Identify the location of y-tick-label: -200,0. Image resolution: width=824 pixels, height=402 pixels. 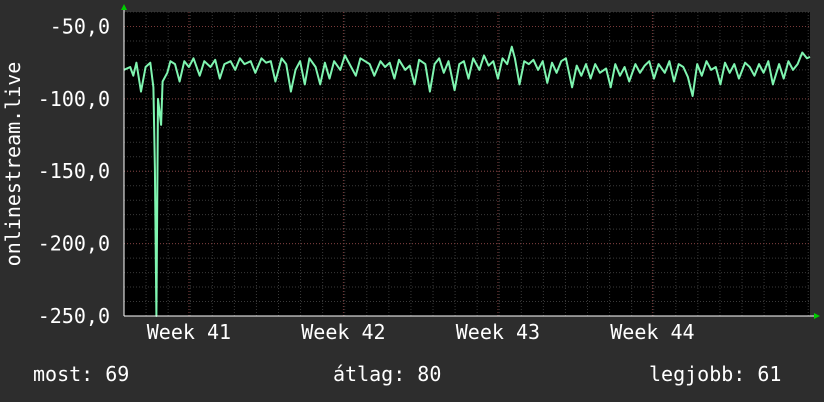
(74, 244).